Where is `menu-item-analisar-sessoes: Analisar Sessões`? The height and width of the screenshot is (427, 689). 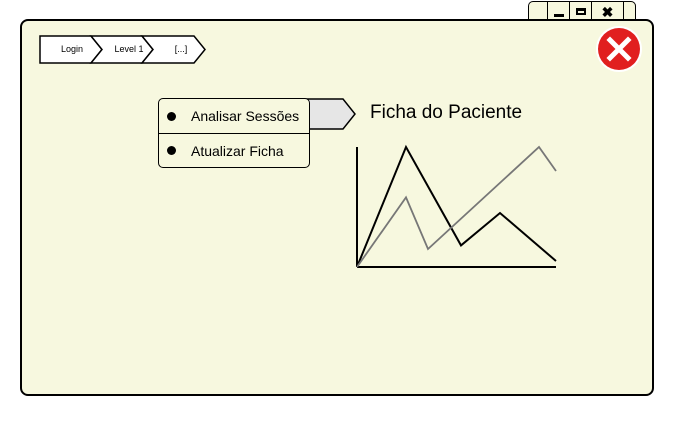 menu-item-analisar-sessoes: Analisar Sessões is located at coordinates (234, 116).